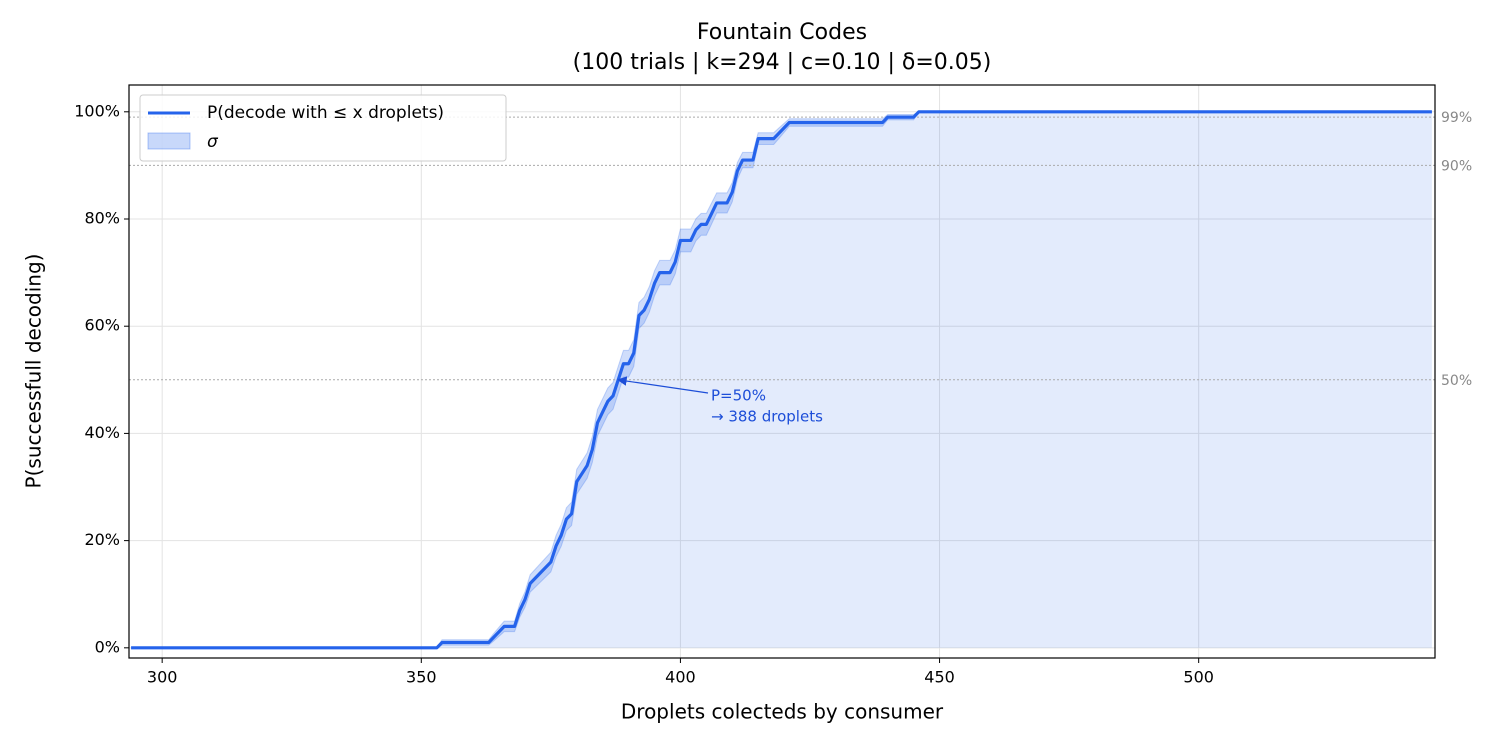 The height and width of the screenshot is (750, 1500). What do you see at coordinates (102, 325) in the screenshot?
I see `y-tick-label: 60%` at bounding box center [102, 325].